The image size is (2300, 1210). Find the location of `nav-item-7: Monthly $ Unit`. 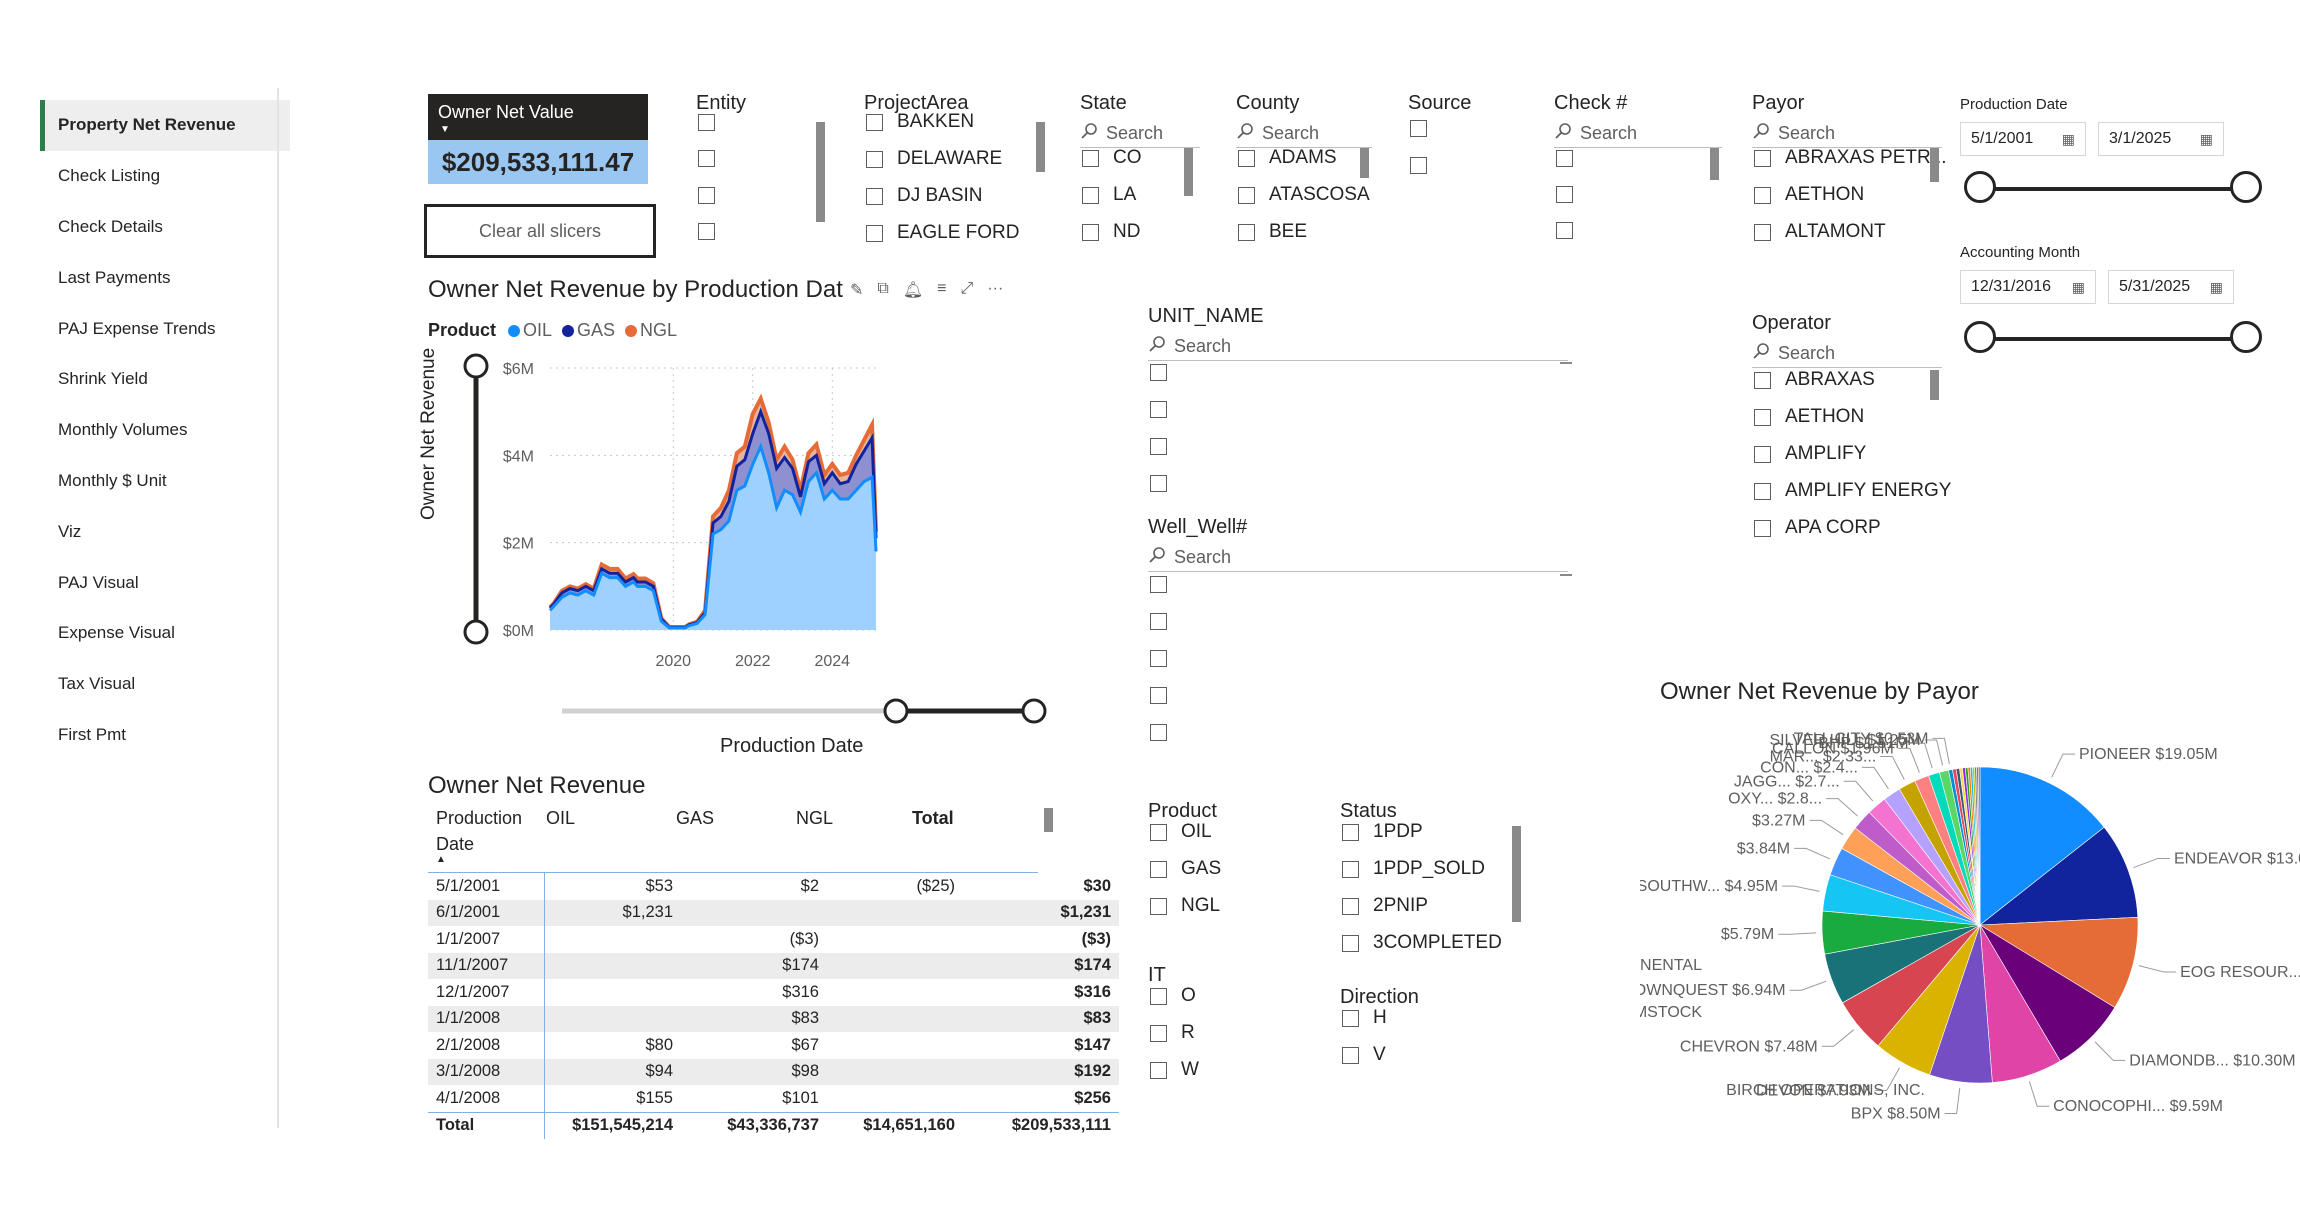

nav-item-7: Monthly $ Unit is located at coordinates (112, 480).